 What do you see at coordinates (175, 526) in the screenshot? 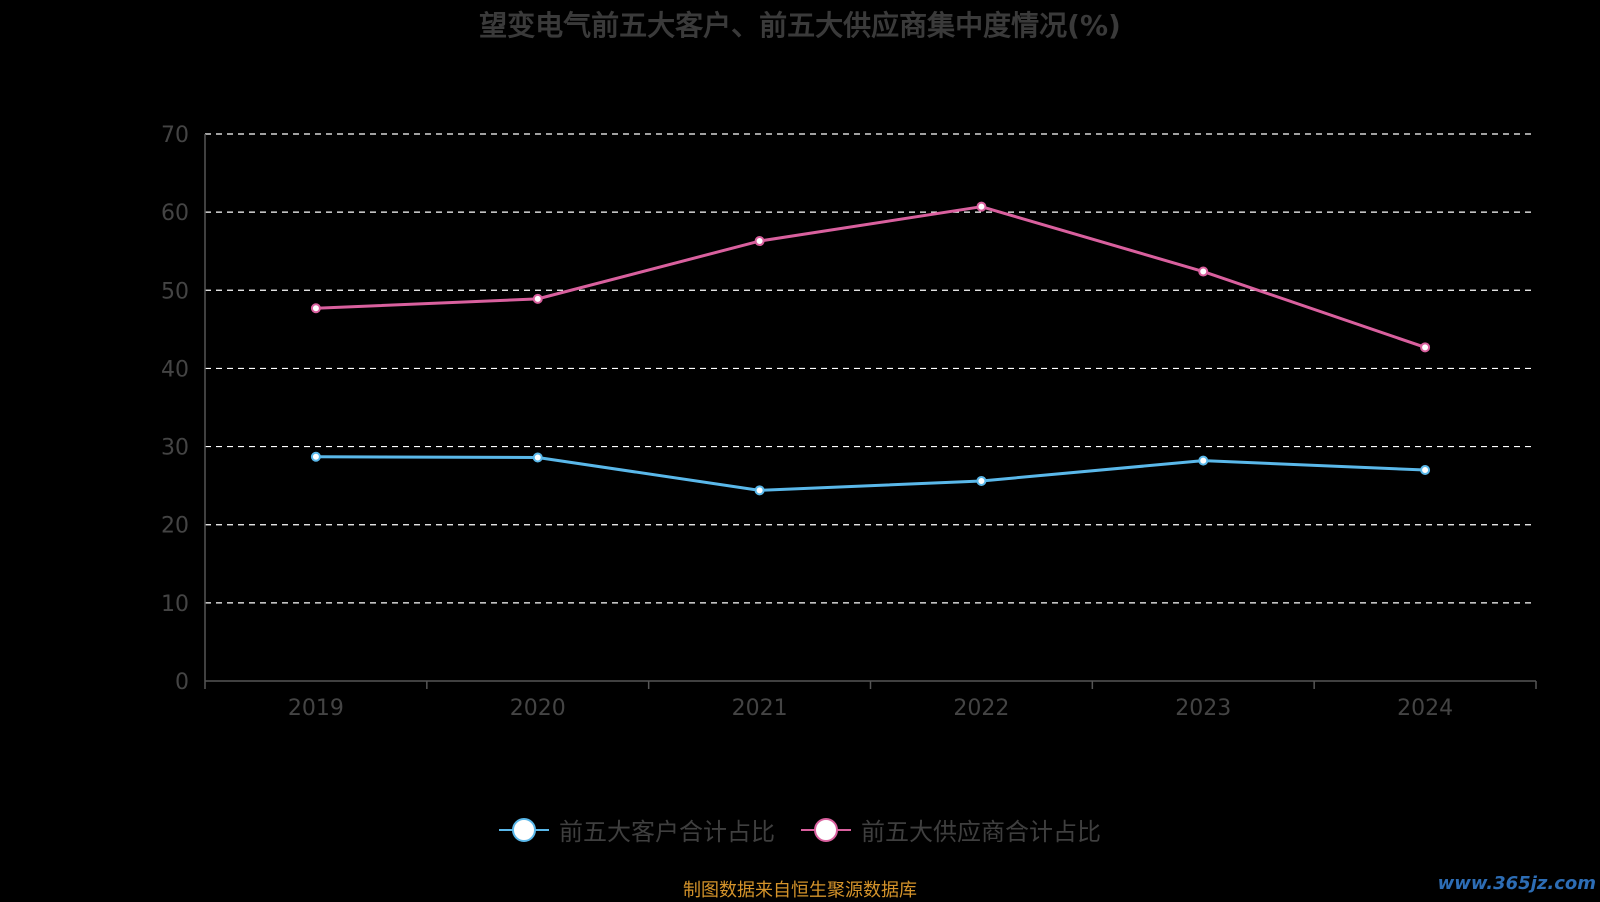
I see `y-tick-label-20: 20` at bounding box center [175, 526].